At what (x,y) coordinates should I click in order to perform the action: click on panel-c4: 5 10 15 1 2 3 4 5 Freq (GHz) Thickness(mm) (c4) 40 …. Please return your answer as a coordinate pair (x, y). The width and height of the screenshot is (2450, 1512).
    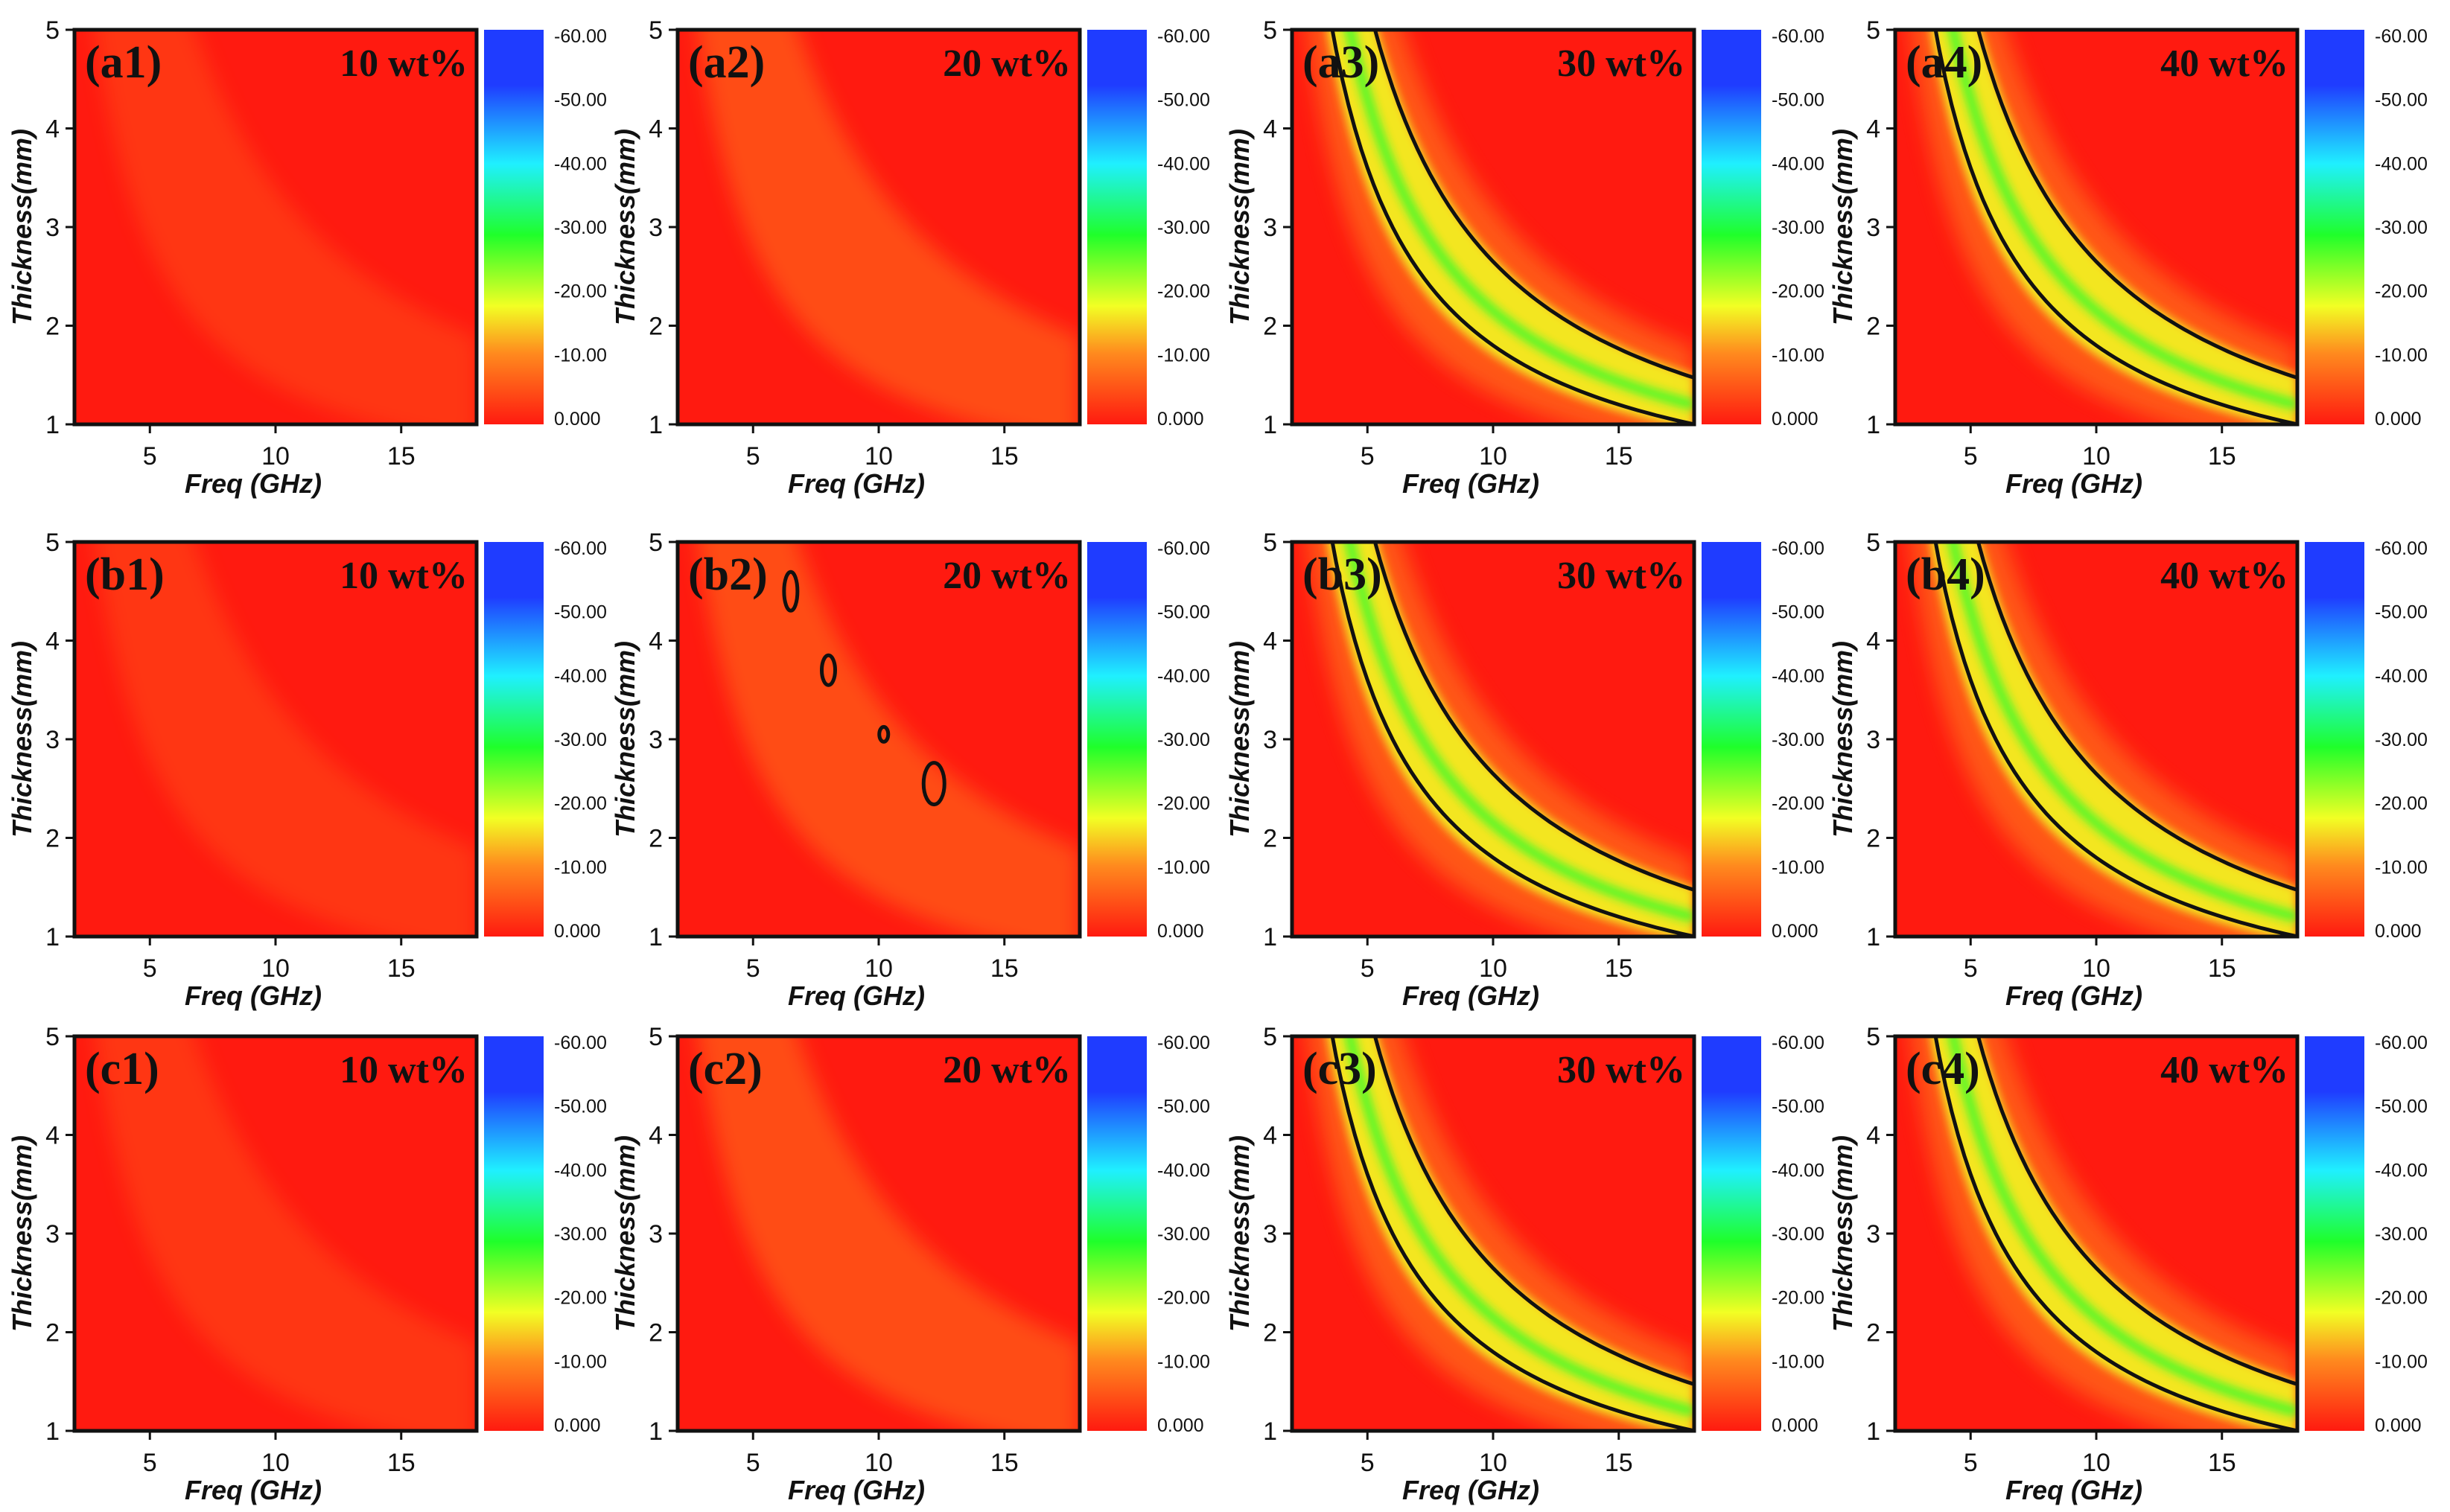
    Looking at the image, I should click on (2127, 1264).